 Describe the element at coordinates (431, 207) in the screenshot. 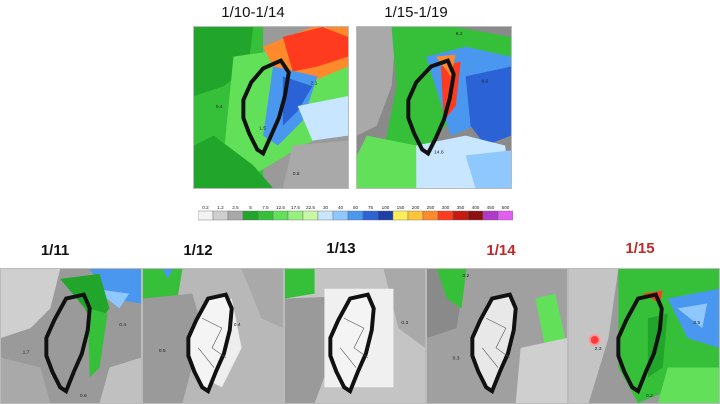

I see `colorbar-tick-label: 250` at that location.